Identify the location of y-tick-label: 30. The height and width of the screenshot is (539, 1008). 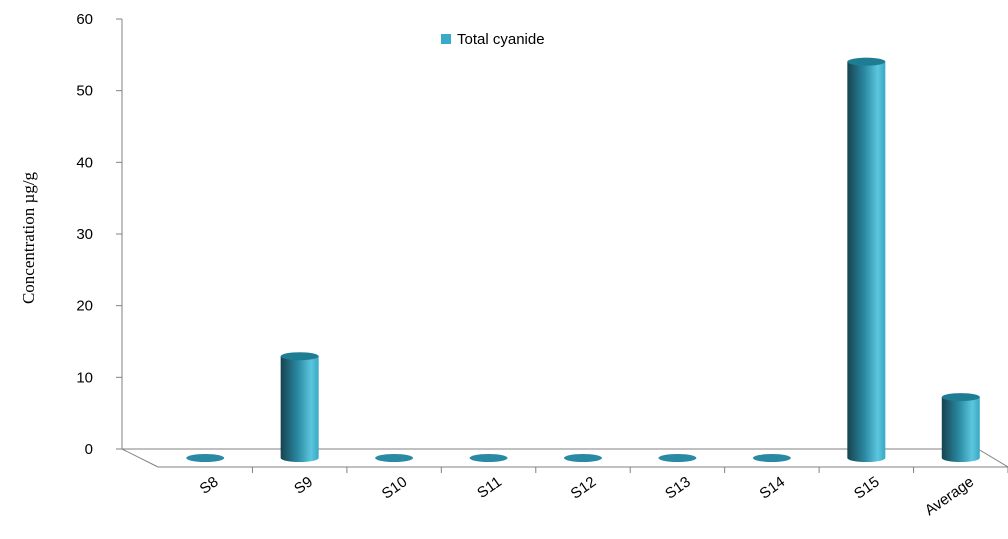
(84, 234).